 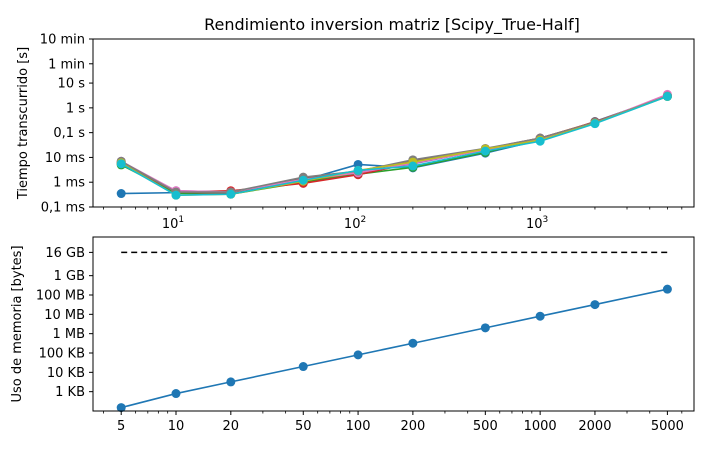 I want to click on memory-x-tick-label: 500, so click(x=485, y=426).